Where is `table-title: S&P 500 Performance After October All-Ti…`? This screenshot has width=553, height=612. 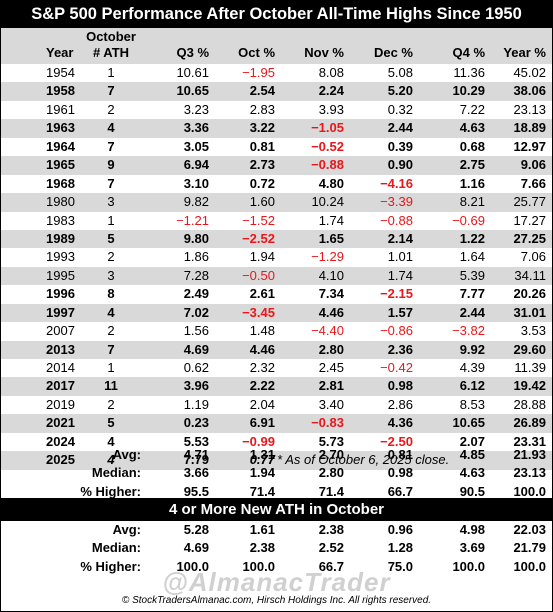 table-title: S&P 500 Performance After October All-Ti… is located at coordinates (276, 14).